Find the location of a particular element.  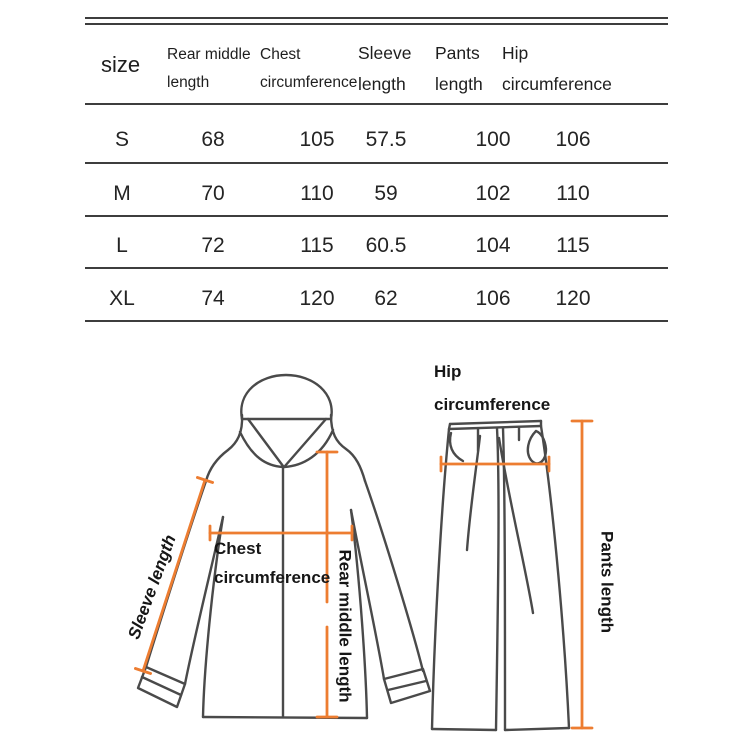

table-header-rule is located at coordinates (376, 104).